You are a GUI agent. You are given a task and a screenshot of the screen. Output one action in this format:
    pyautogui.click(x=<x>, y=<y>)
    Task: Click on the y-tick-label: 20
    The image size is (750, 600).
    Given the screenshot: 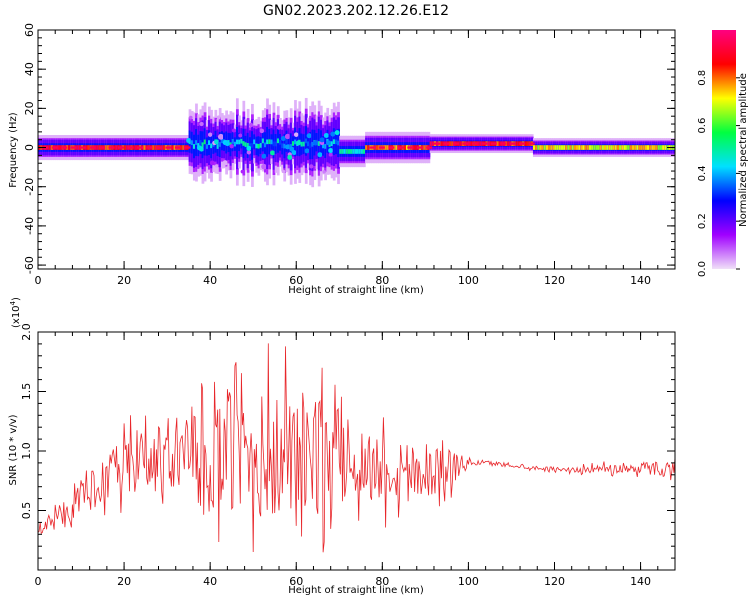 What is the action you would take?
    pyautogui.click(x=29, y=108)
    